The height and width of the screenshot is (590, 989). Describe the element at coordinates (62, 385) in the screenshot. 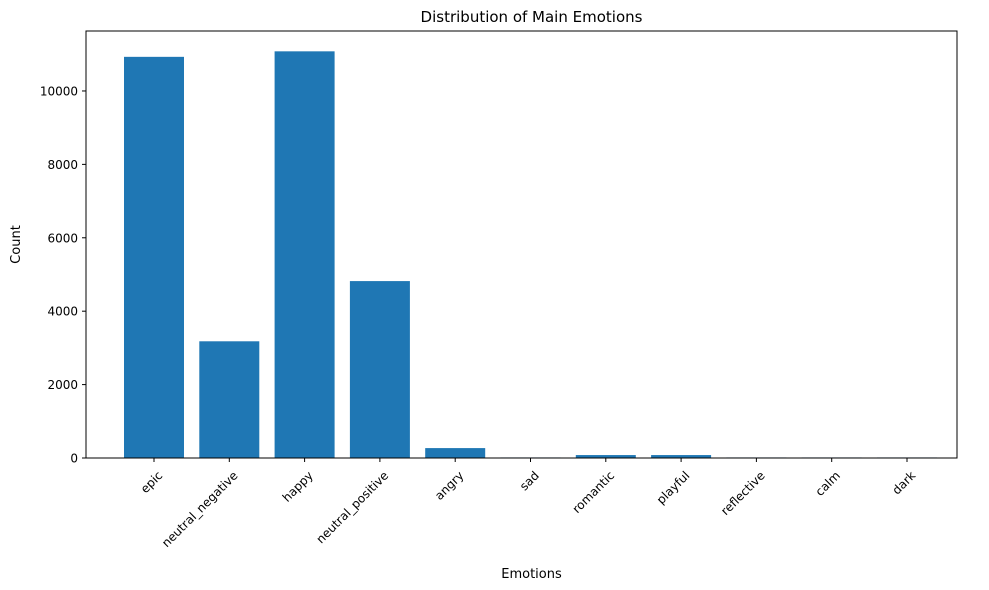

I see `y-tick-label: 2000` at that location.